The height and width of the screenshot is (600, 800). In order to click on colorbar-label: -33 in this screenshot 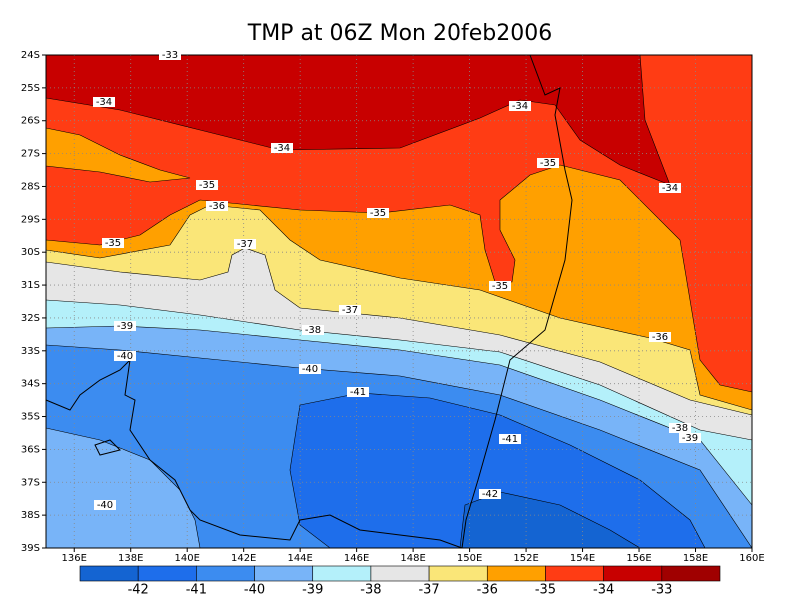, I will do `click(661, 590)`.